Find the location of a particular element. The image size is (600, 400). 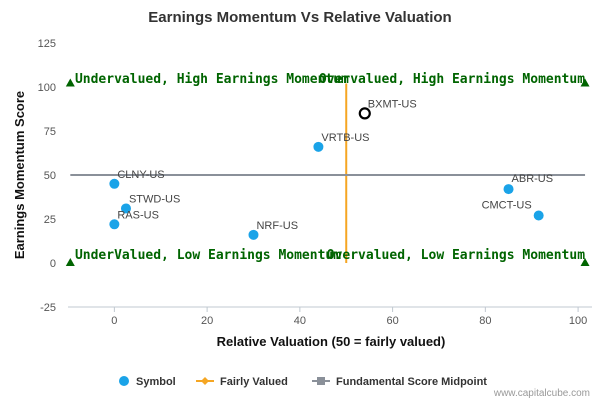

y-tick-label: -25 is located at coordinates (48, 308).